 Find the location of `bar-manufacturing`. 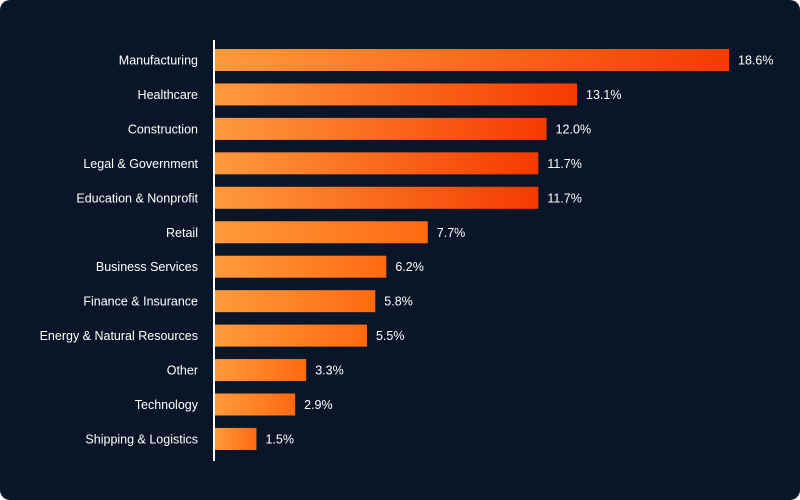

bar-manufacturing is located at coordinates (472, 60).